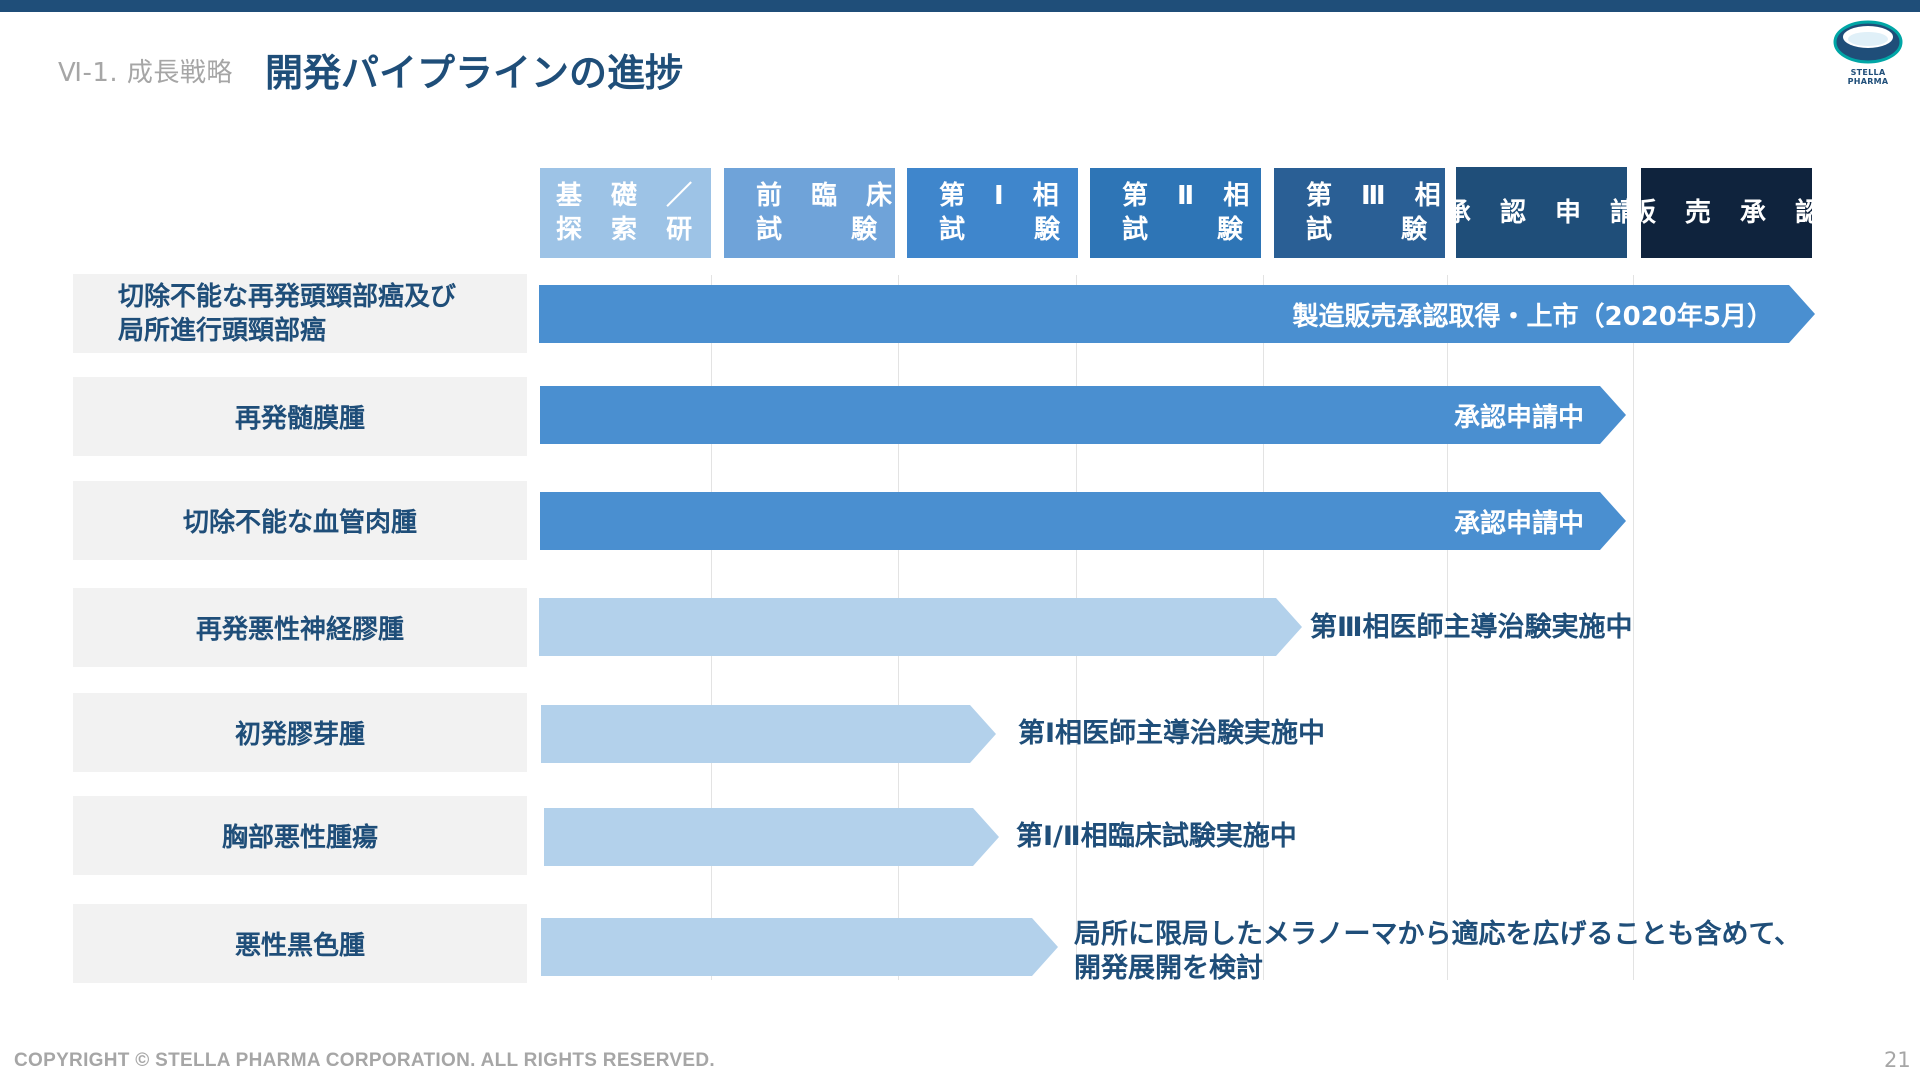 Image resolution: width=1920 pixels, height=1080 pixels. What do you see at coordinates (300, 627) in the screenshot?
I see `indication-label: 再発悪性神経膠腫` at bounding box center [300, 627].